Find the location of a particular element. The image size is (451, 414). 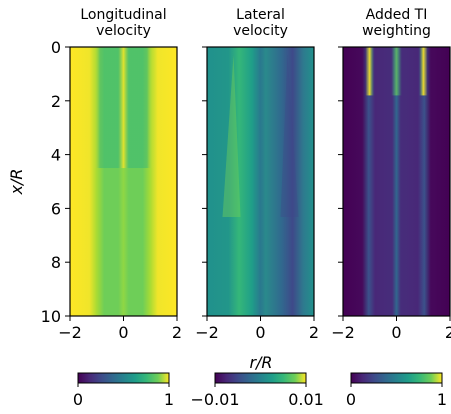

negative-streak is located at coordinates (289, 136).